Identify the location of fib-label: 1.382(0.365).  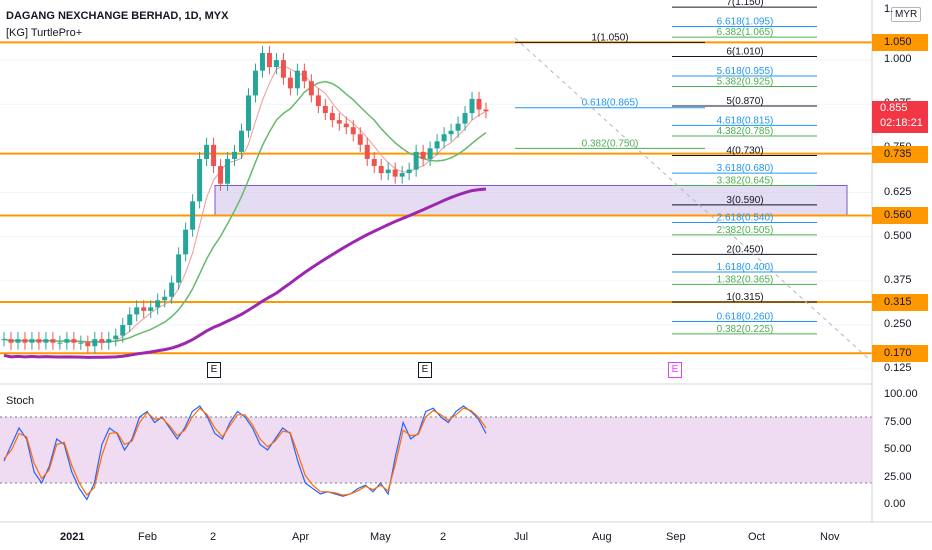
(745, 279).